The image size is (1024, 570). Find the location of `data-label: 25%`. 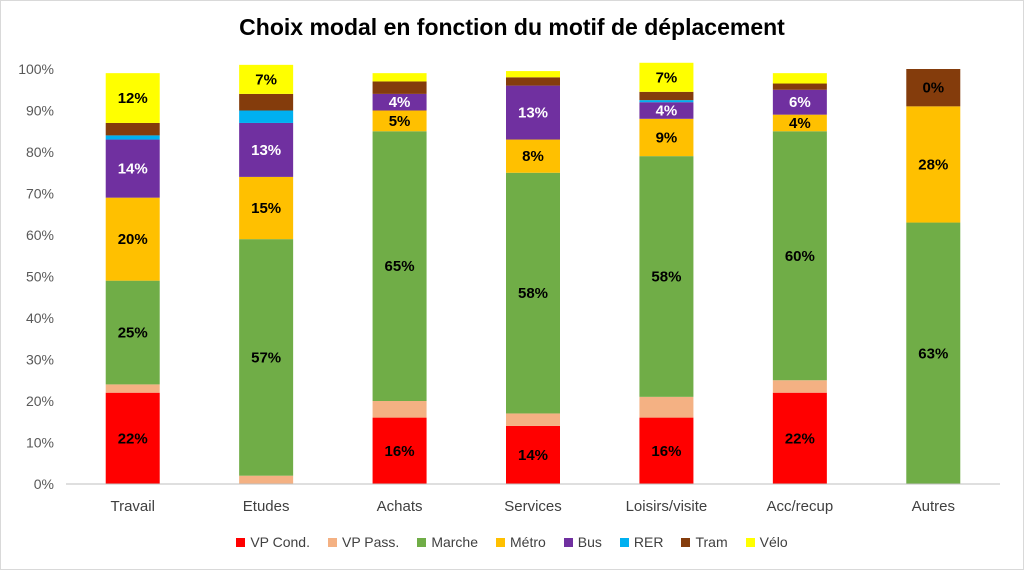

data-label: 25% is located at coordinates (133, 333).